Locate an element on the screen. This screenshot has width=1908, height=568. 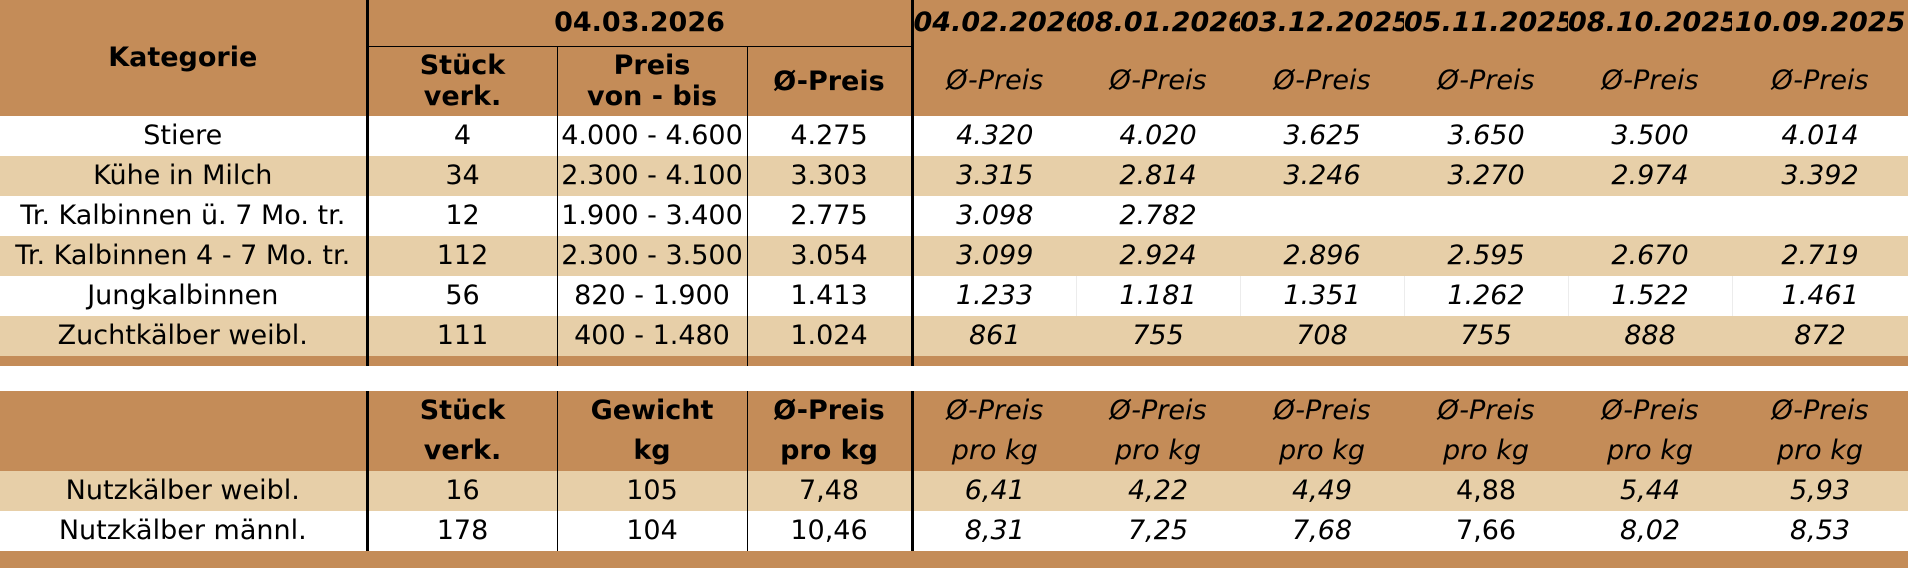
category-cell: Tr. Kalbinnen ü. 7 Mo. tr. is located at coordinates (184, 216).